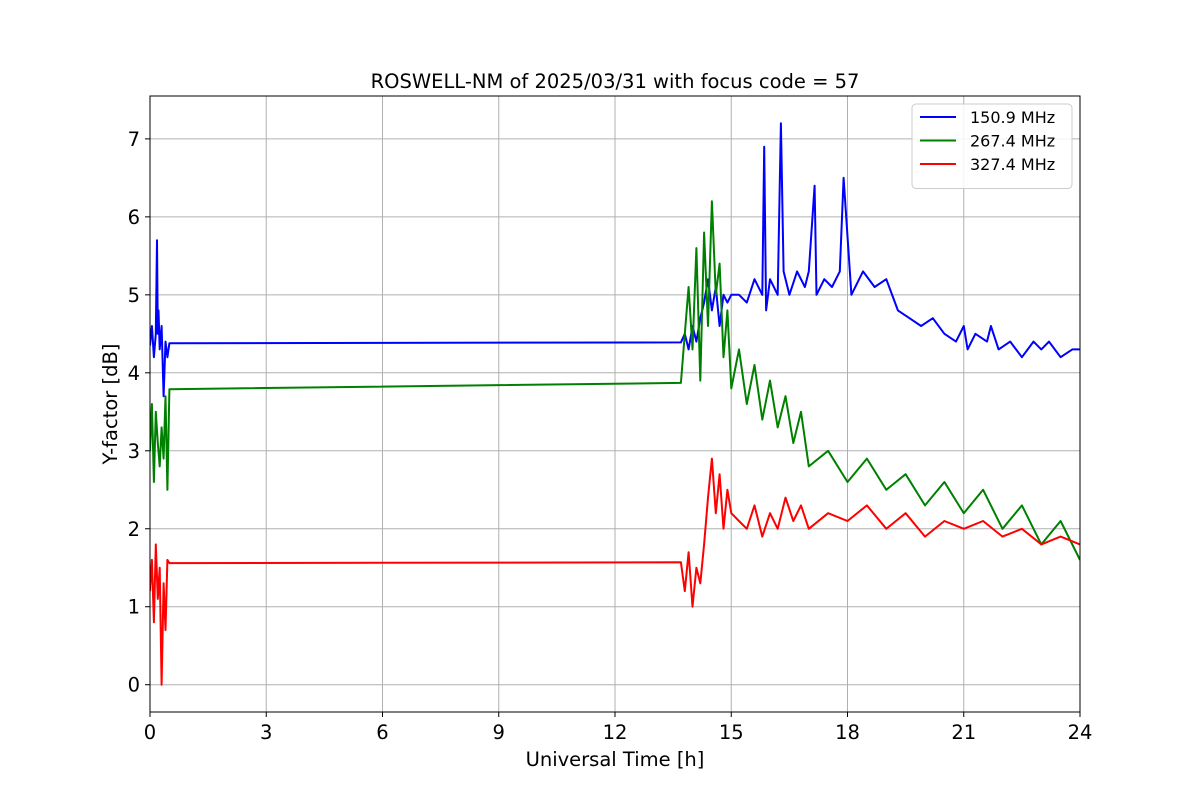 The image size is (1200, 800). What do you see at coordinates (134, 217) in the screenshot?
I see `y-tick-label: 6` at bounding box center [134, 217].